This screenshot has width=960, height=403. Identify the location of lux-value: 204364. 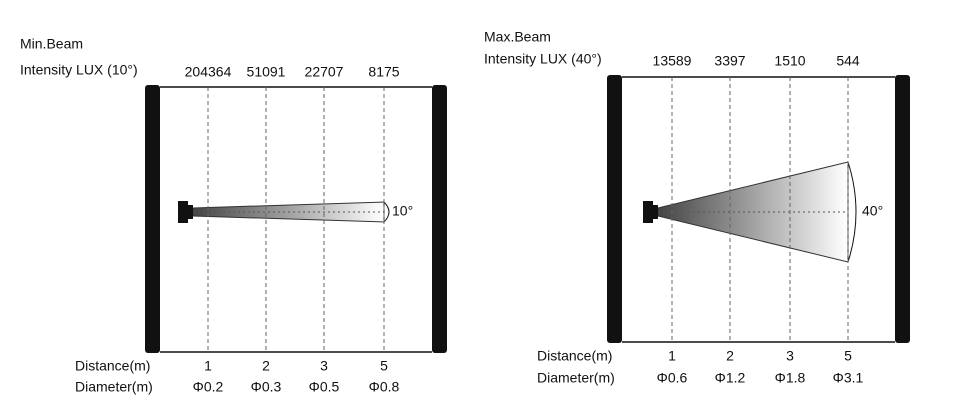
(208, 72).